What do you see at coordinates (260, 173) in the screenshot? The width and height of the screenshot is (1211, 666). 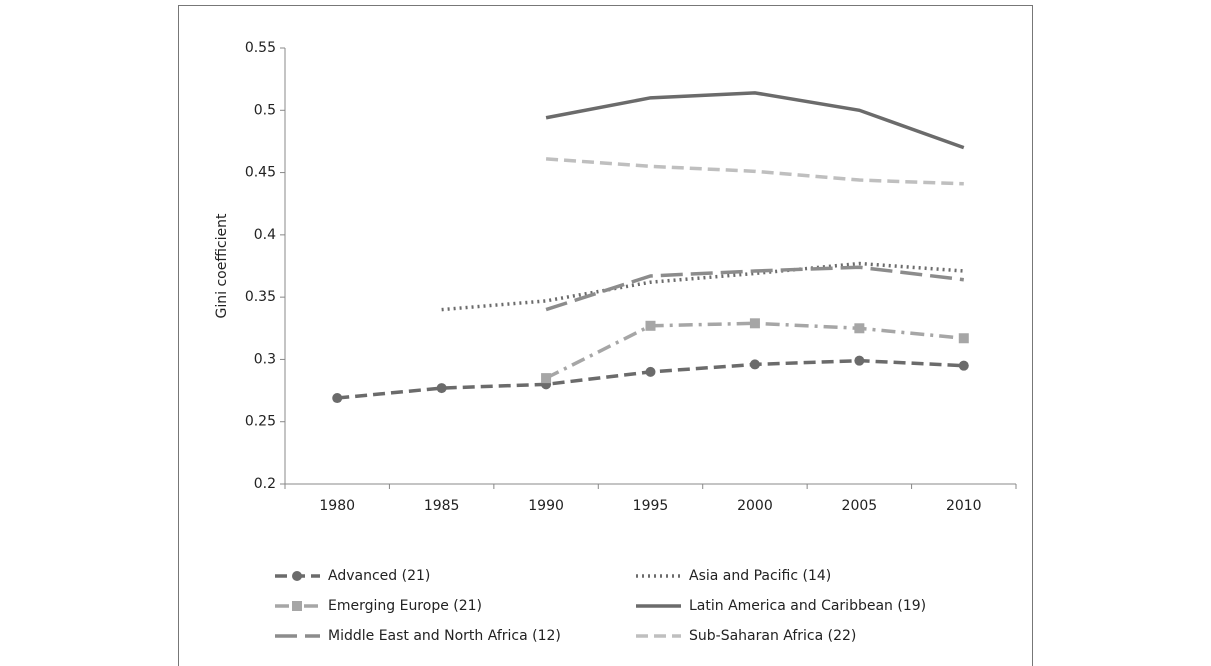 I see `y-tick-label: 0.45` at bounding box center [260, 173].